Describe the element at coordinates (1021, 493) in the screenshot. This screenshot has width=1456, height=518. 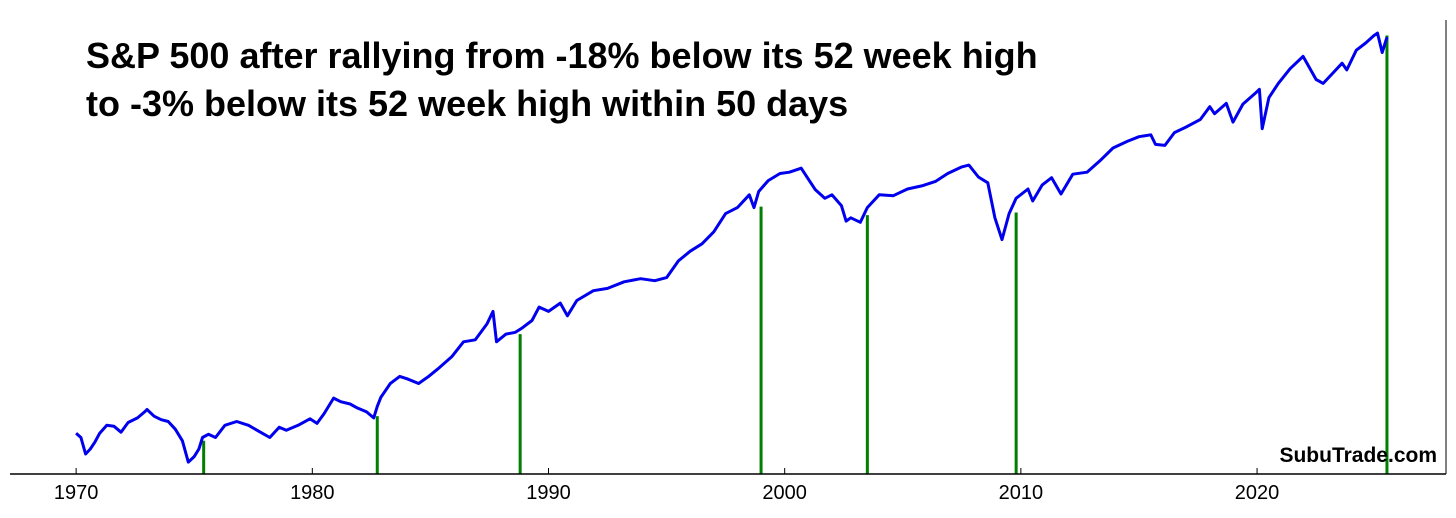
I see `x-tick-label: 2010` at that location.